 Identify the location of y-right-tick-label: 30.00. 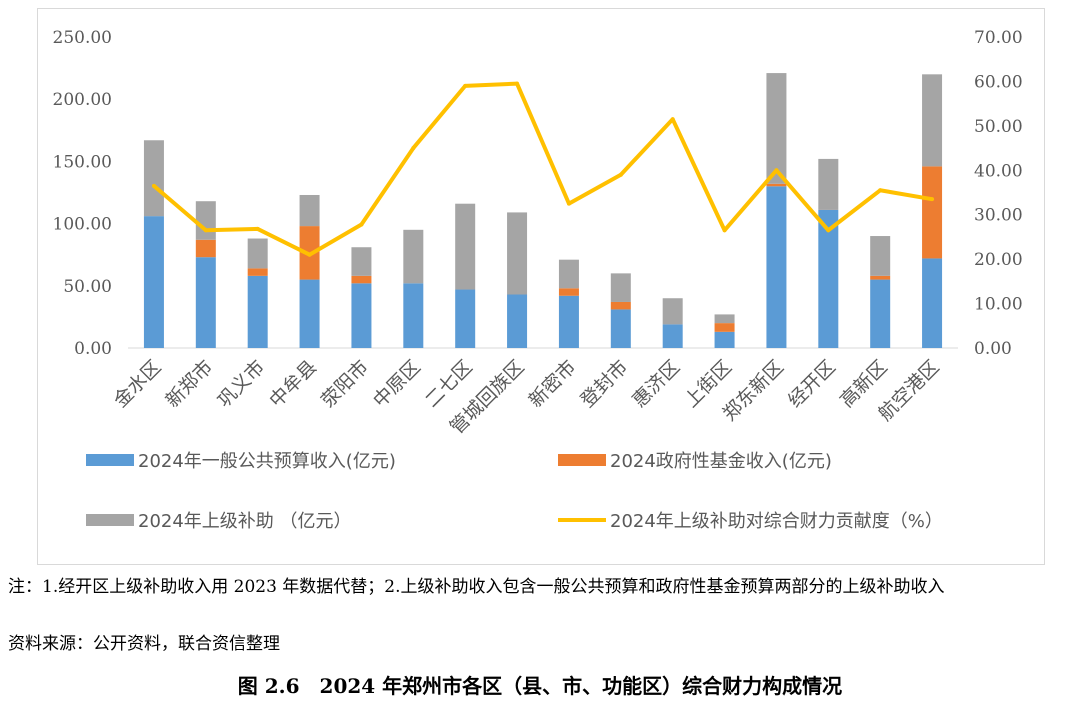
(998, 216).